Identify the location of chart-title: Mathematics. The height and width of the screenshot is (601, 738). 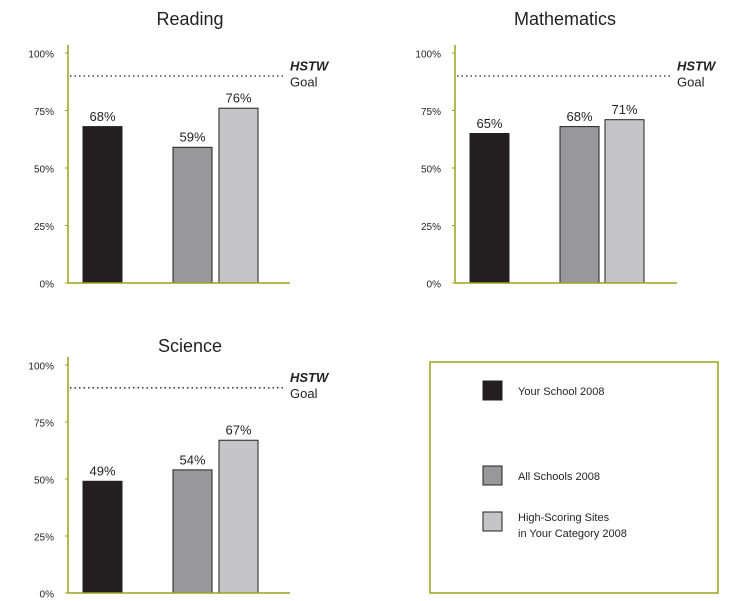
(565, 19).